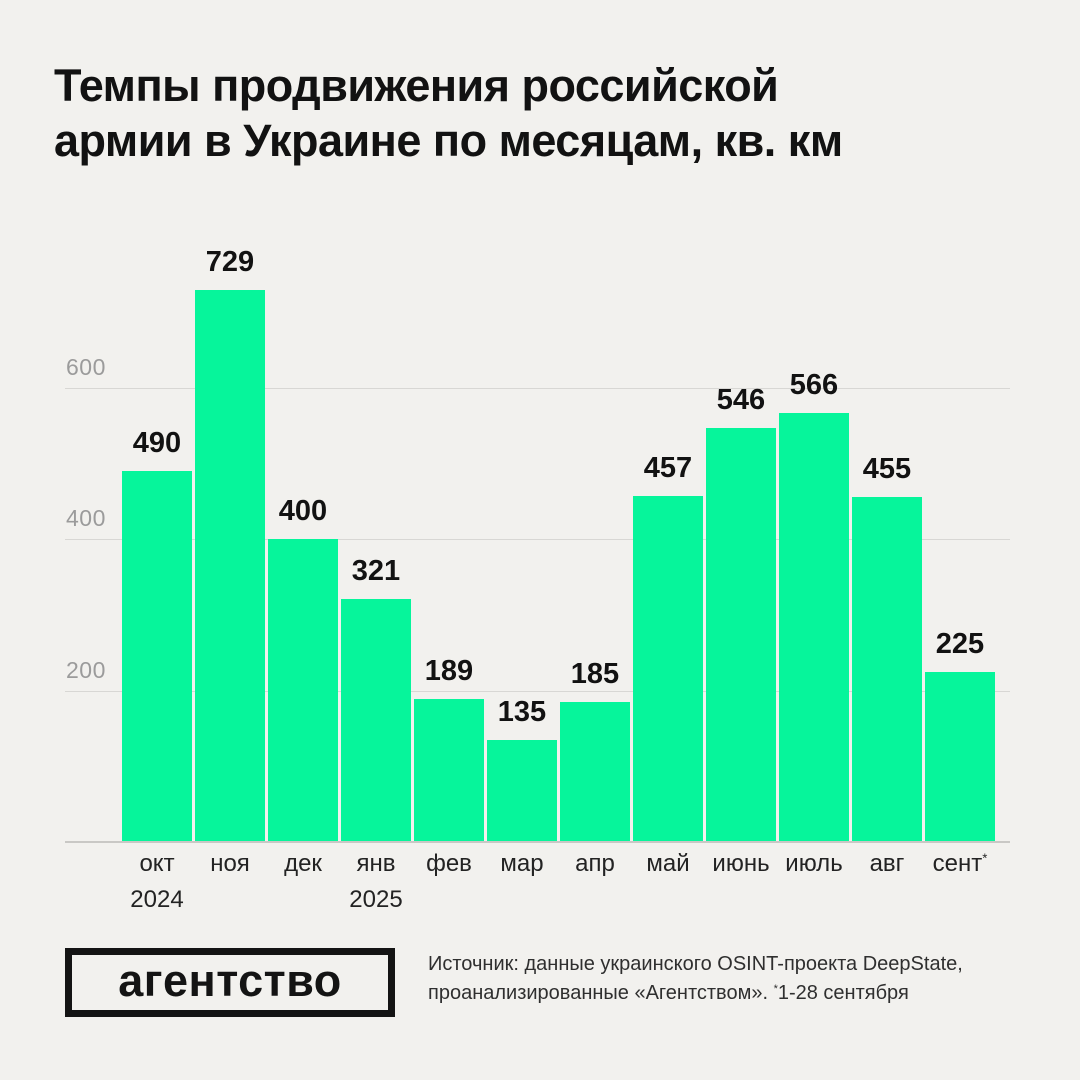 The image size is (1080, 1080). What do you see at coordinates (157, 442) in the screenshot?
I see `value-label-окт: 490` at bounding box center [157, 442].